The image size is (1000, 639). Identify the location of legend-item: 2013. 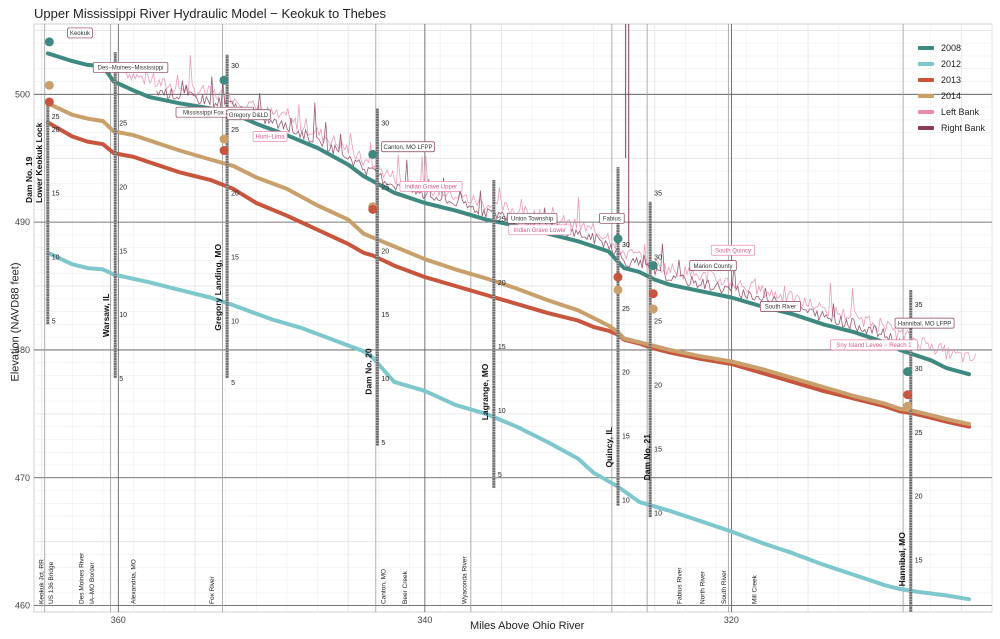
(951, 80).